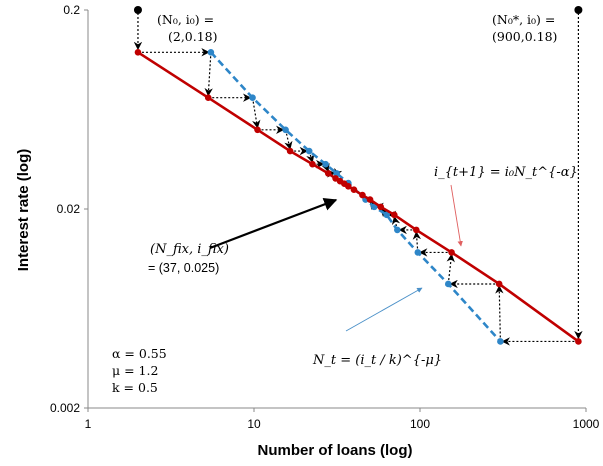 Image resolution: width=603 pixels, height=466 pixels. I want to click on supply-equation: i_{t+1} = i₀N_t^{-α}, so click(506, 172).